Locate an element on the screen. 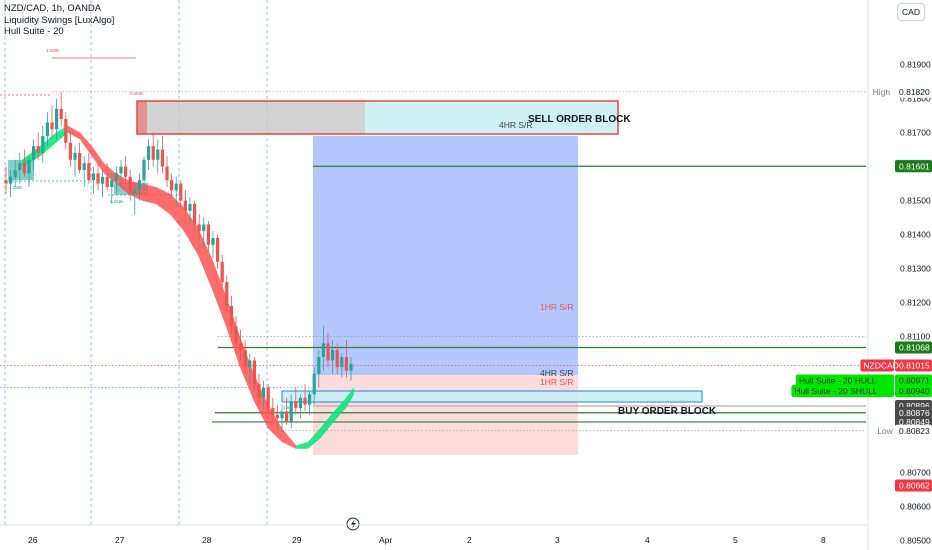  price-tag-value-8: 0.80876 is located at coordinates (914, 413).